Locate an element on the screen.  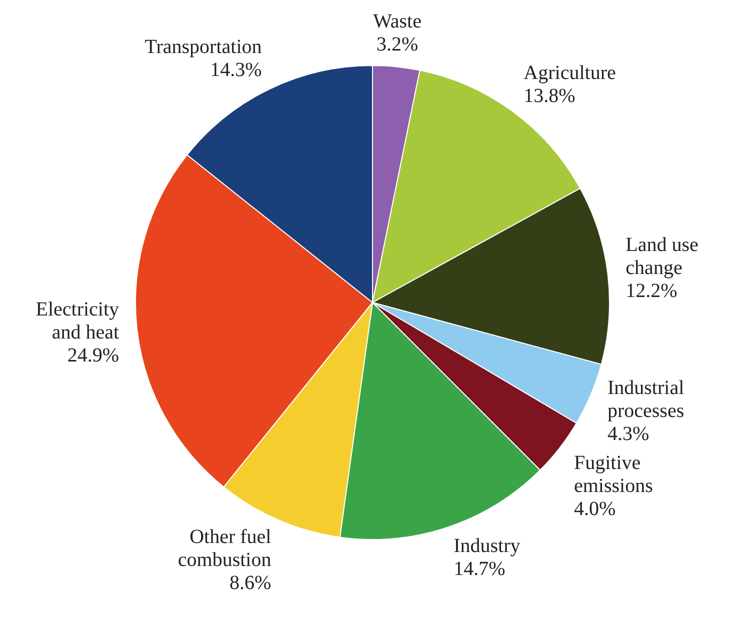
slice-label: Fugitive emissions is located at coordinates (614, 475).